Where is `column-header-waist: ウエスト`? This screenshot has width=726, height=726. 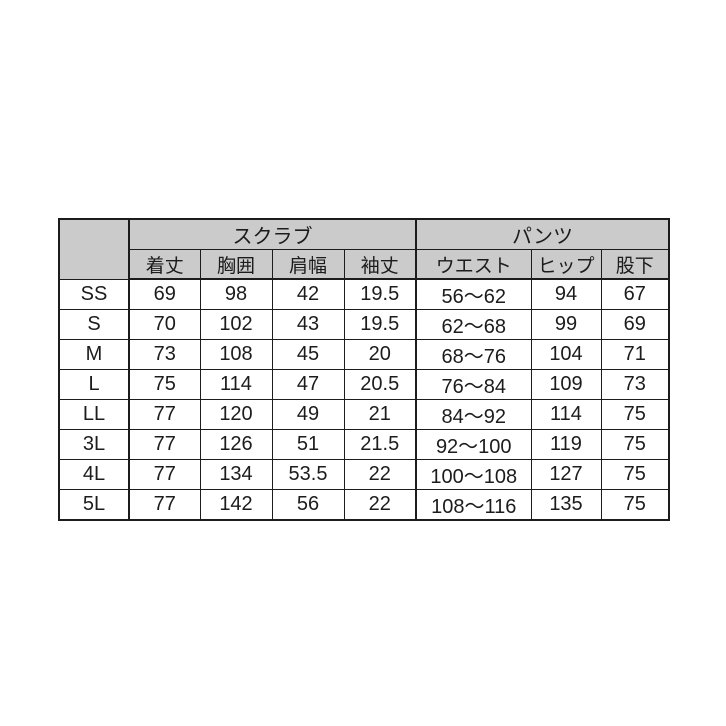 column-header-waist: ウエスト is located at coordinates (473, 264).